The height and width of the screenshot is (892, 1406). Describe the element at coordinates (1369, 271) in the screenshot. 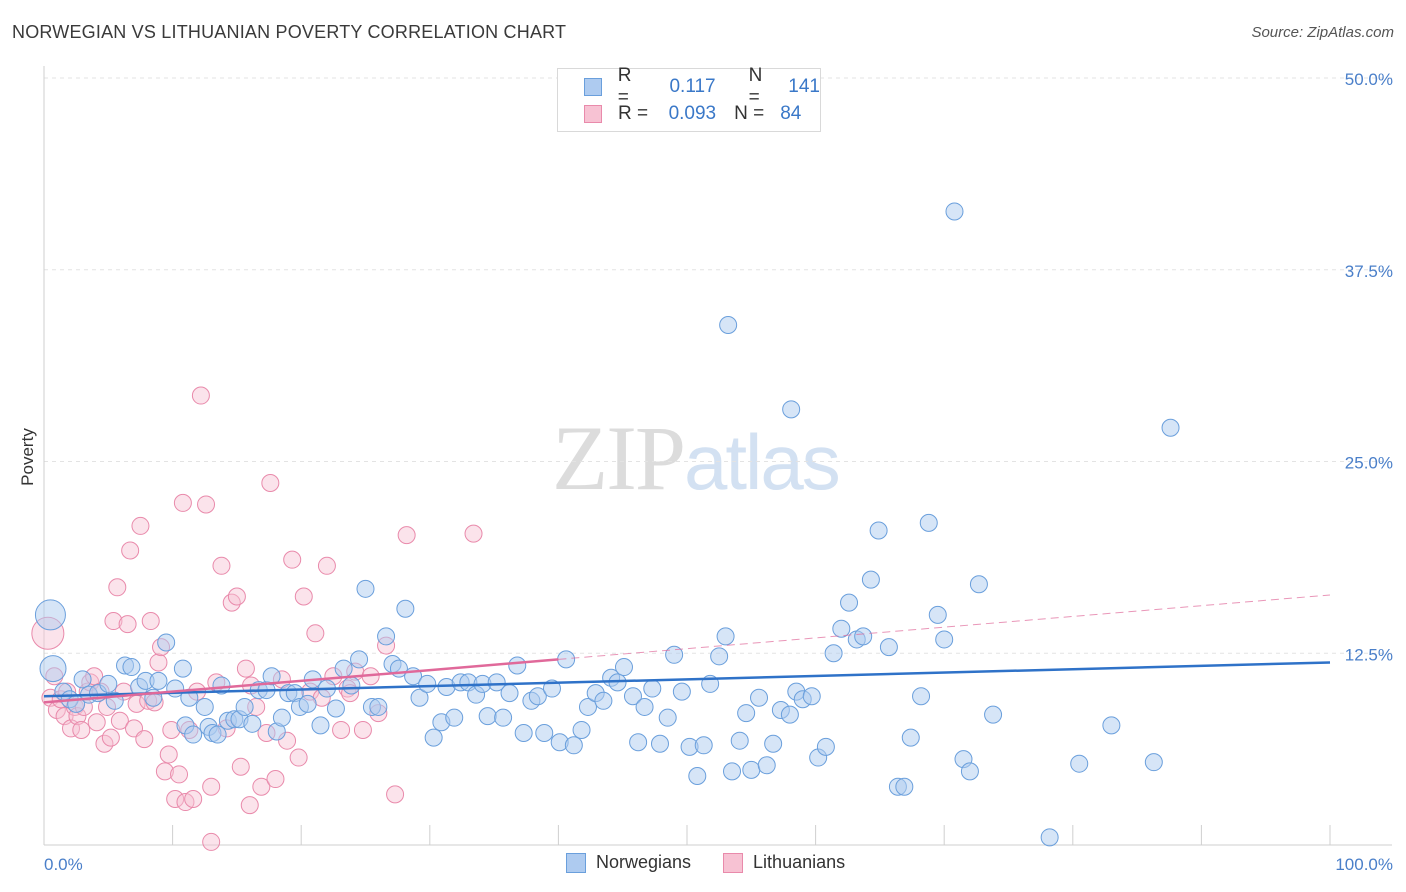

I see `y-tick-label: 37.5%` at that location.